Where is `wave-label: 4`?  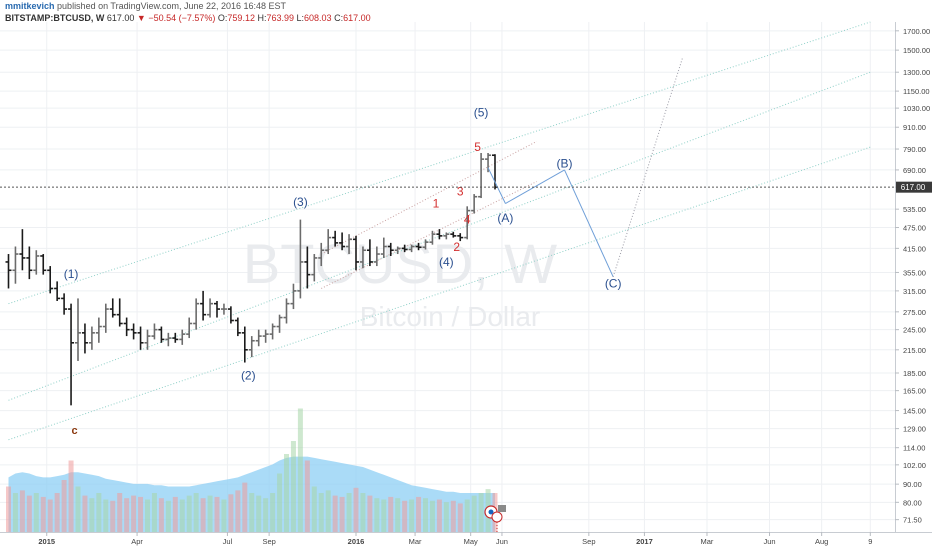 wave-label: 4 is located at coordinates (467, 220).